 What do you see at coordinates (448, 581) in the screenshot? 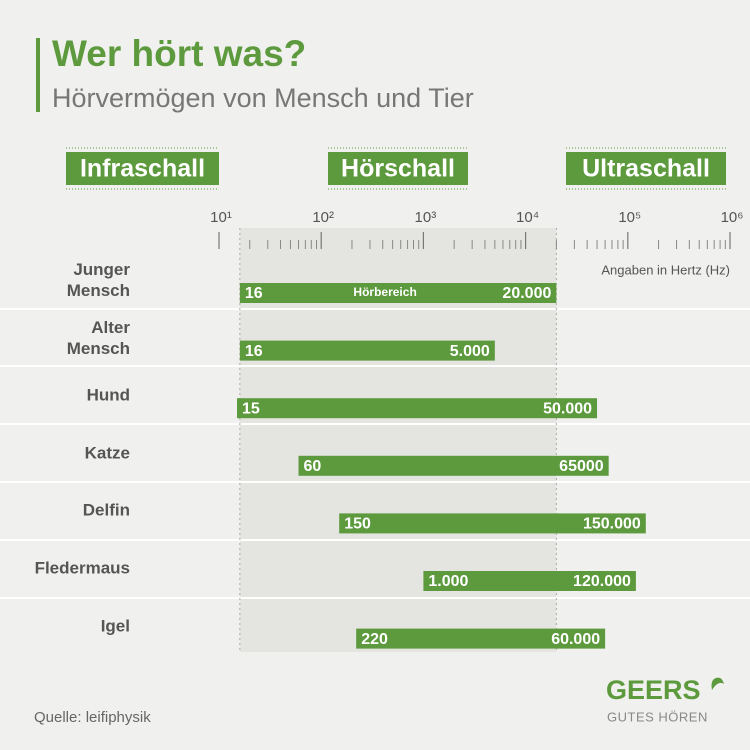
I see `value-label: 1.000` at bounding box center [448, 581].